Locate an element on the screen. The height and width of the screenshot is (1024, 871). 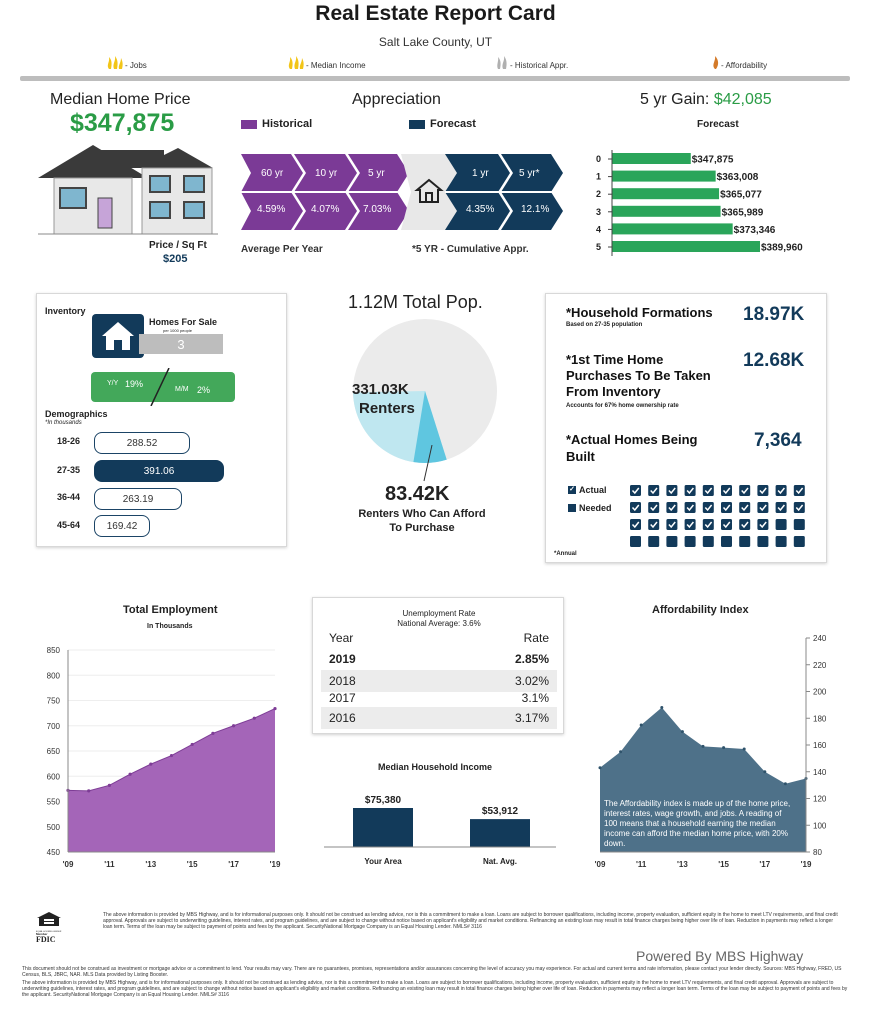
demo-age-3: 45-64 is located at coordinates (69, 525).